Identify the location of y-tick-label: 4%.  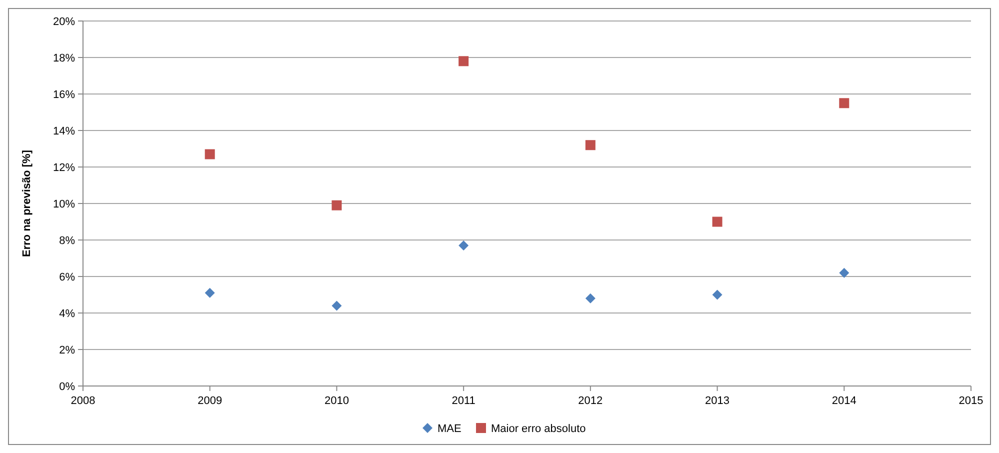
(67, 314).